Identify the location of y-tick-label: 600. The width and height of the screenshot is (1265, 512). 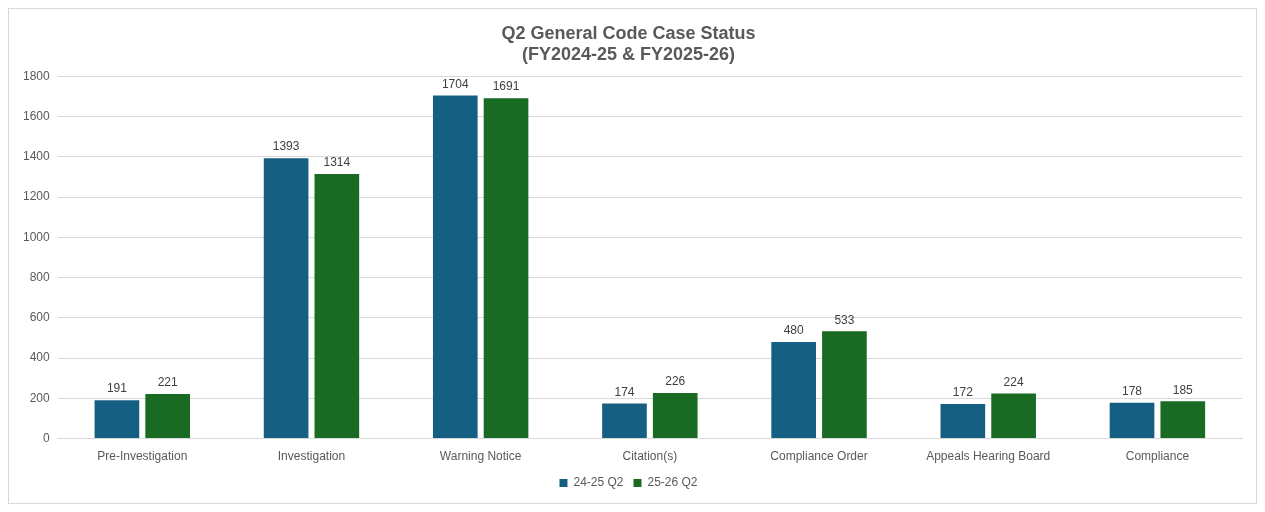
(40, 317).